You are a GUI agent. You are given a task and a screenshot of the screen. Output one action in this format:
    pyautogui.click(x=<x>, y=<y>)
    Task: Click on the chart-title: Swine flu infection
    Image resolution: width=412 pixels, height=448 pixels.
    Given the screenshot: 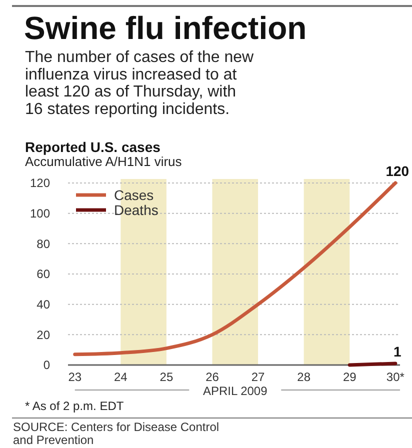 What is the action you would take?
    pyautogui.click(x=165, y=28)
    